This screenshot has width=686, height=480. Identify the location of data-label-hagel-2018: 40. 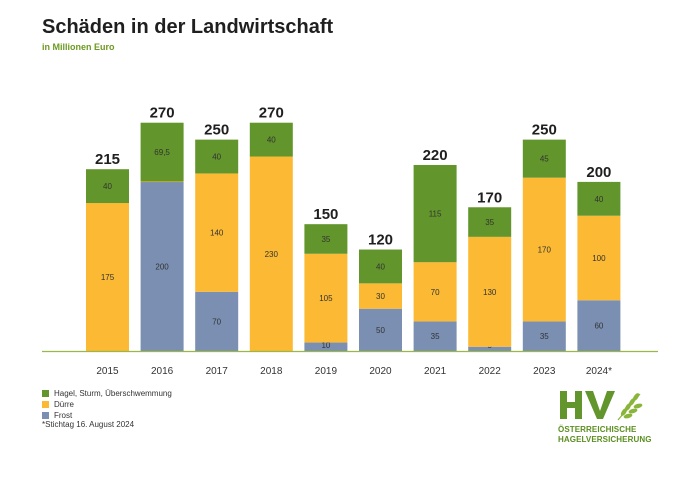
(271, 140).